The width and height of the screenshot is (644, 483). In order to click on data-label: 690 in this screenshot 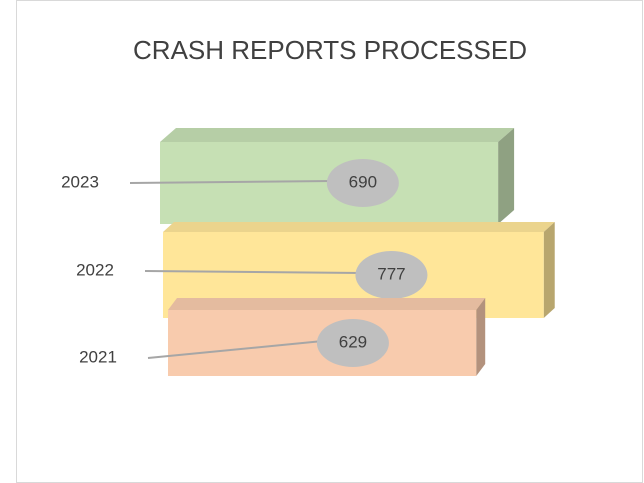, I will do `click(363, 181)`.